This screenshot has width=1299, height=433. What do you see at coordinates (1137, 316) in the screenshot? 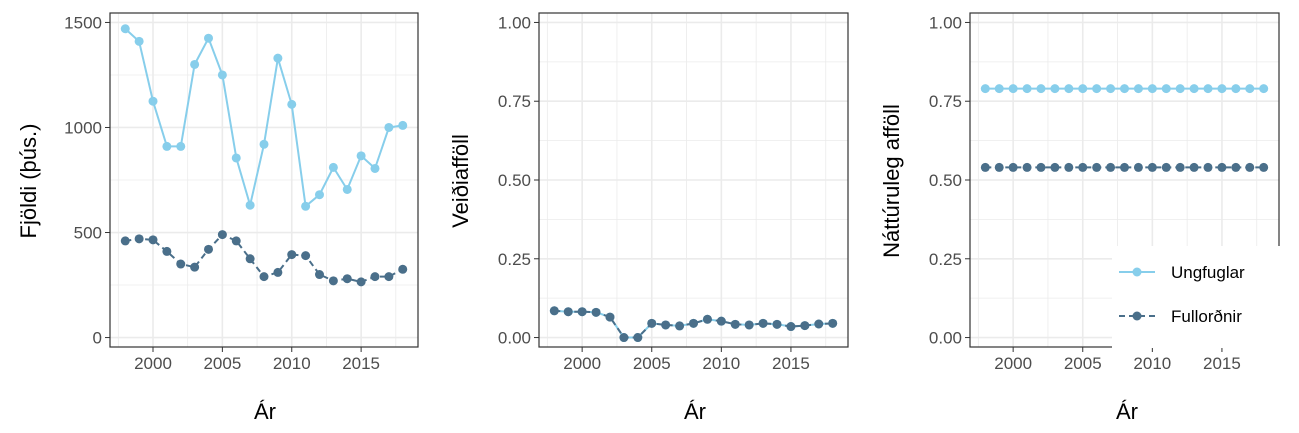
I see `legend-key-fullordnir-point` at bounding box center [1137, 316].